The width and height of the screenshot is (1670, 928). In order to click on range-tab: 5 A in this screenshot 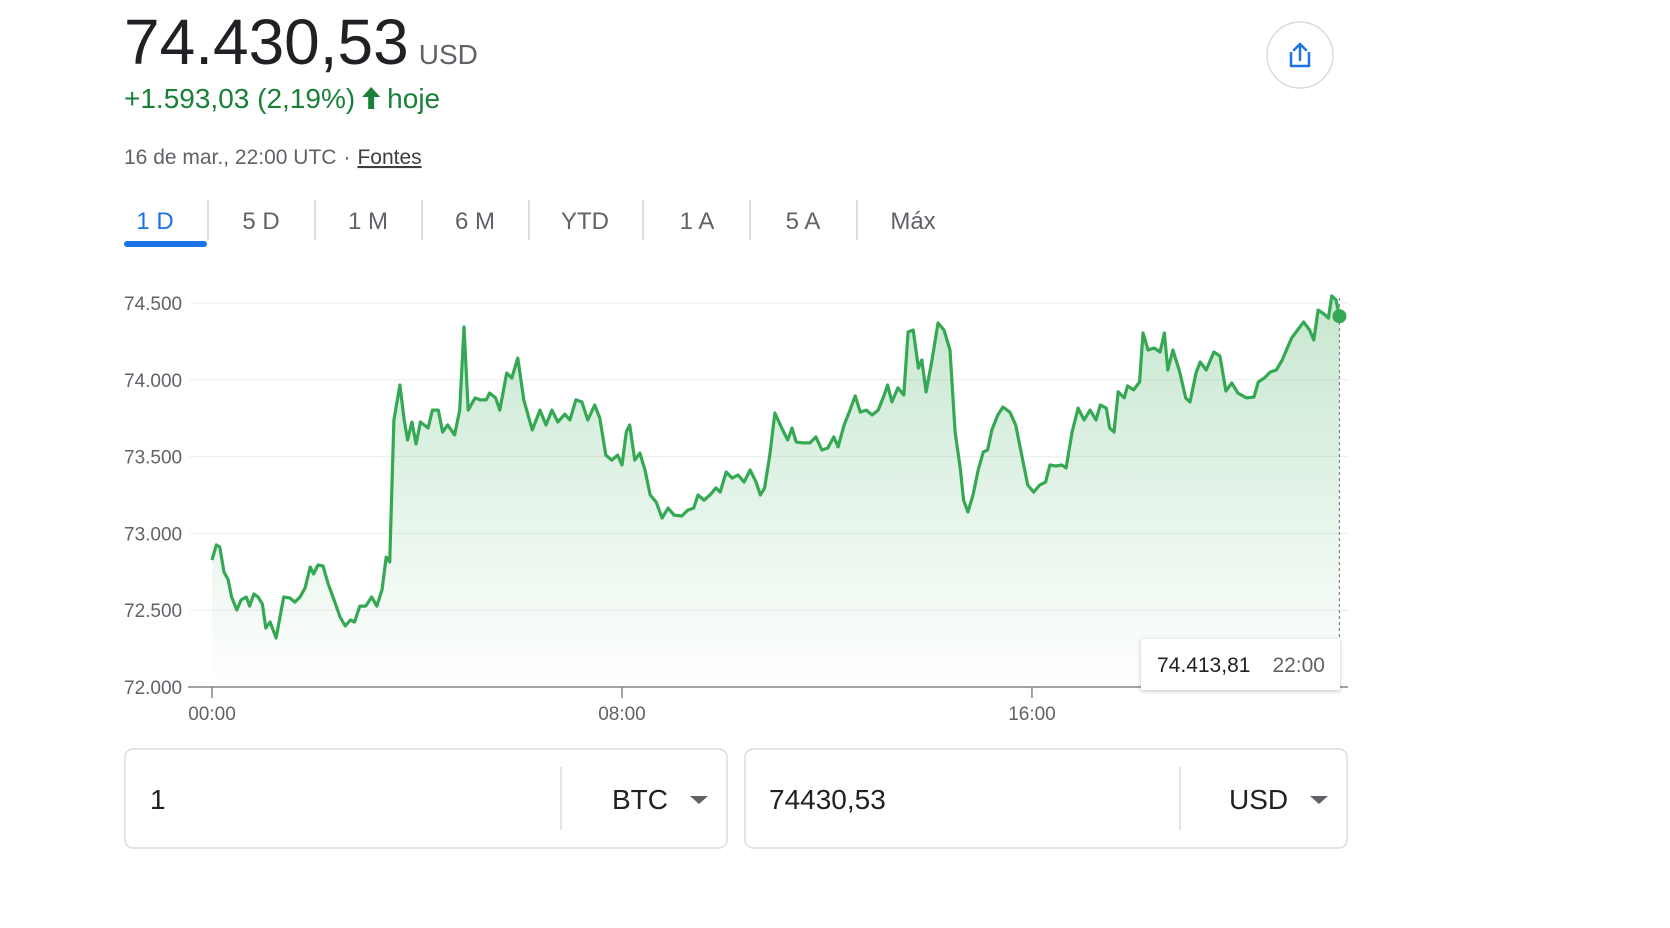, I will do `click(803, 221)`.